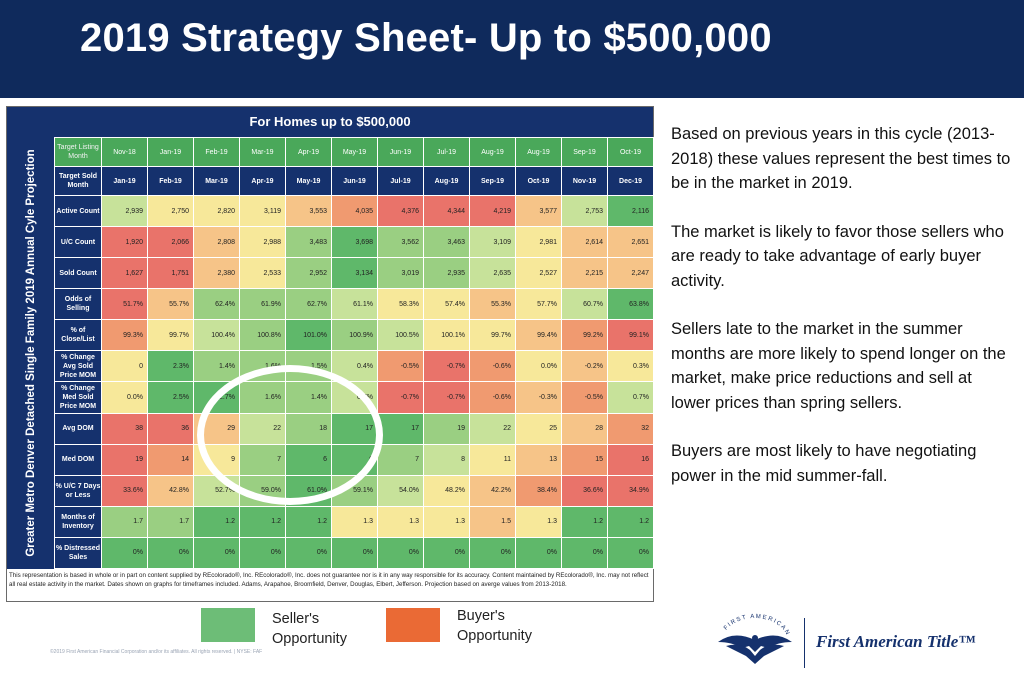  I want to click on data-cell: 3,577, so click(538, 211).